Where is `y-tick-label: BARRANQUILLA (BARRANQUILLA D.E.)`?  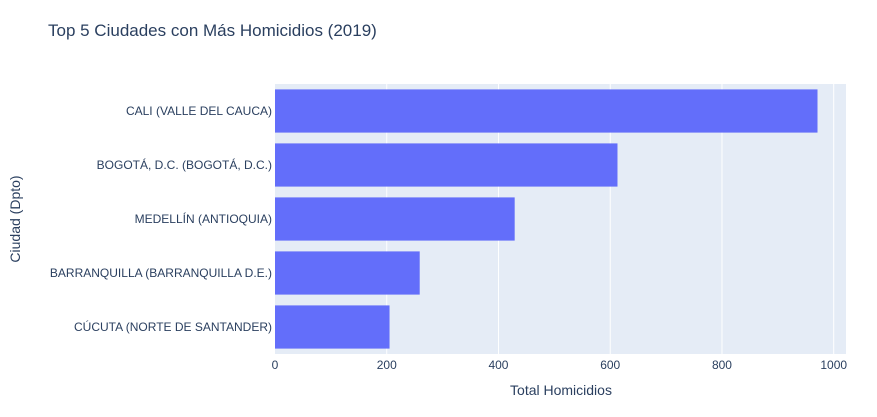
y-tick-label: BARRANQUILLA (BARRANQUILLA D.E.) is located at coordinates (161, 273).